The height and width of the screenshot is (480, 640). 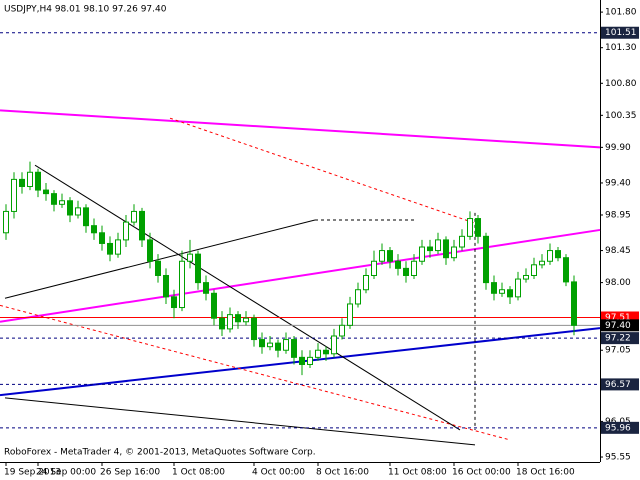 I want to click on x-tick-label: 1 Oct 08:00, so click(x=198, y=473).